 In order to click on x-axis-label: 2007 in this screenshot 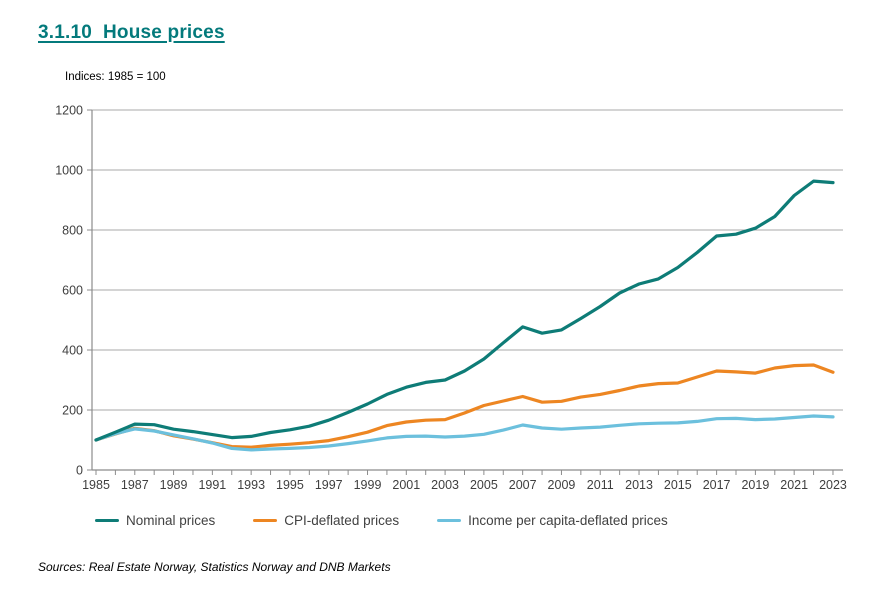, I will do `click(523, 485)`.